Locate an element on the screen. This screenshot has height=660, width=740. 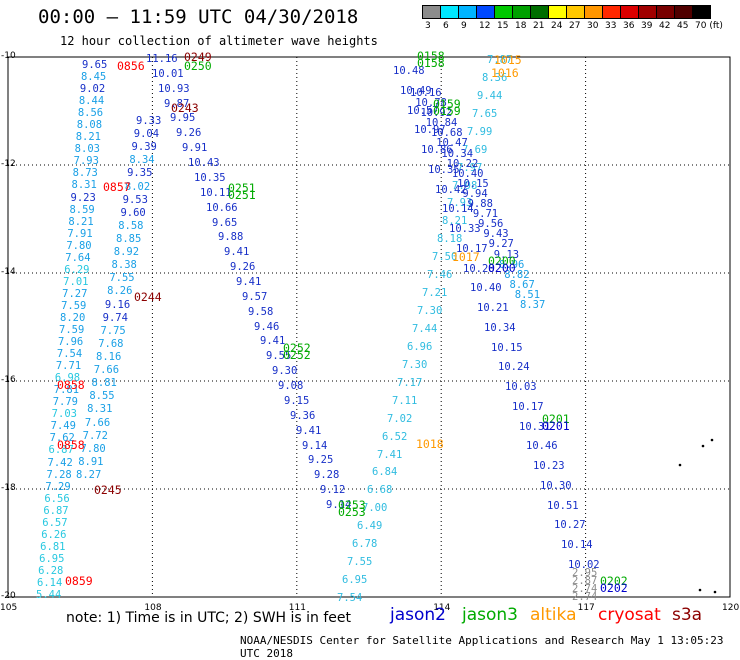
swh-value: 9.53 is located at coordinates (135, 199).